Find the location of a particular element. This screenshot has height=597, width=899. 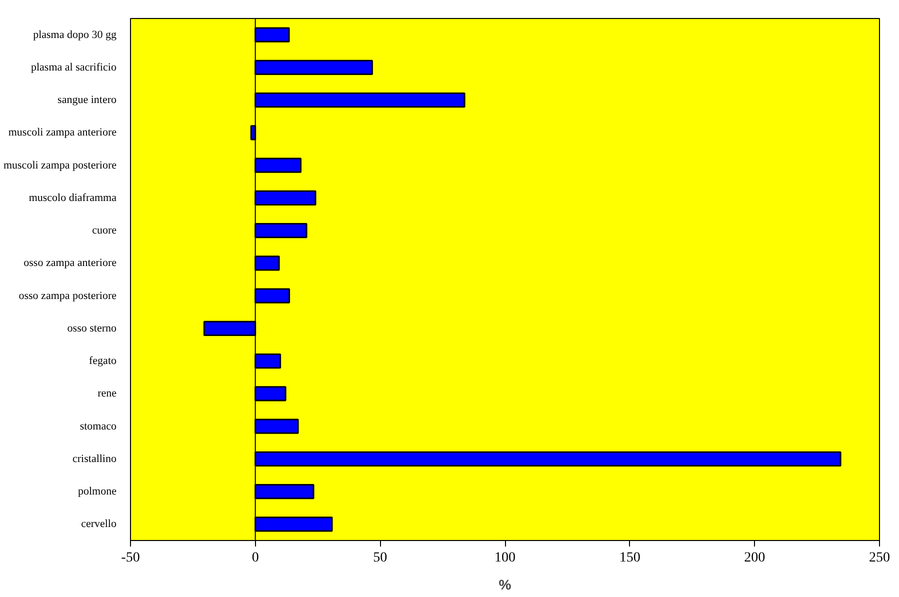

y-tick-label: plasma dopo 30 gg is located at coordinates (75, 34).